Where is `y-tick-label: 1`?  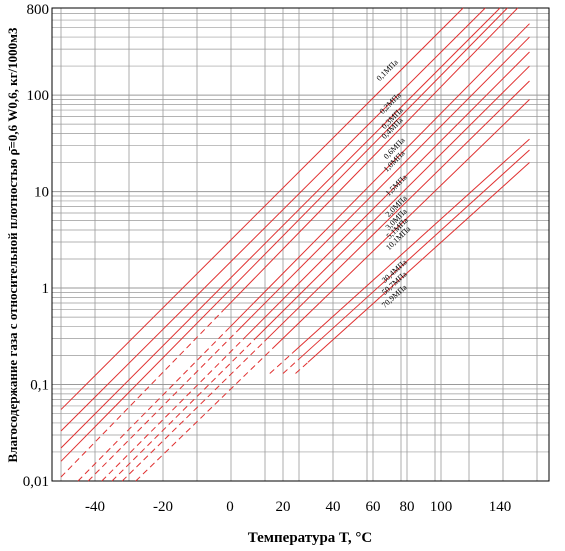 y-tick-label: 1 is located at coordinates (46, 289).